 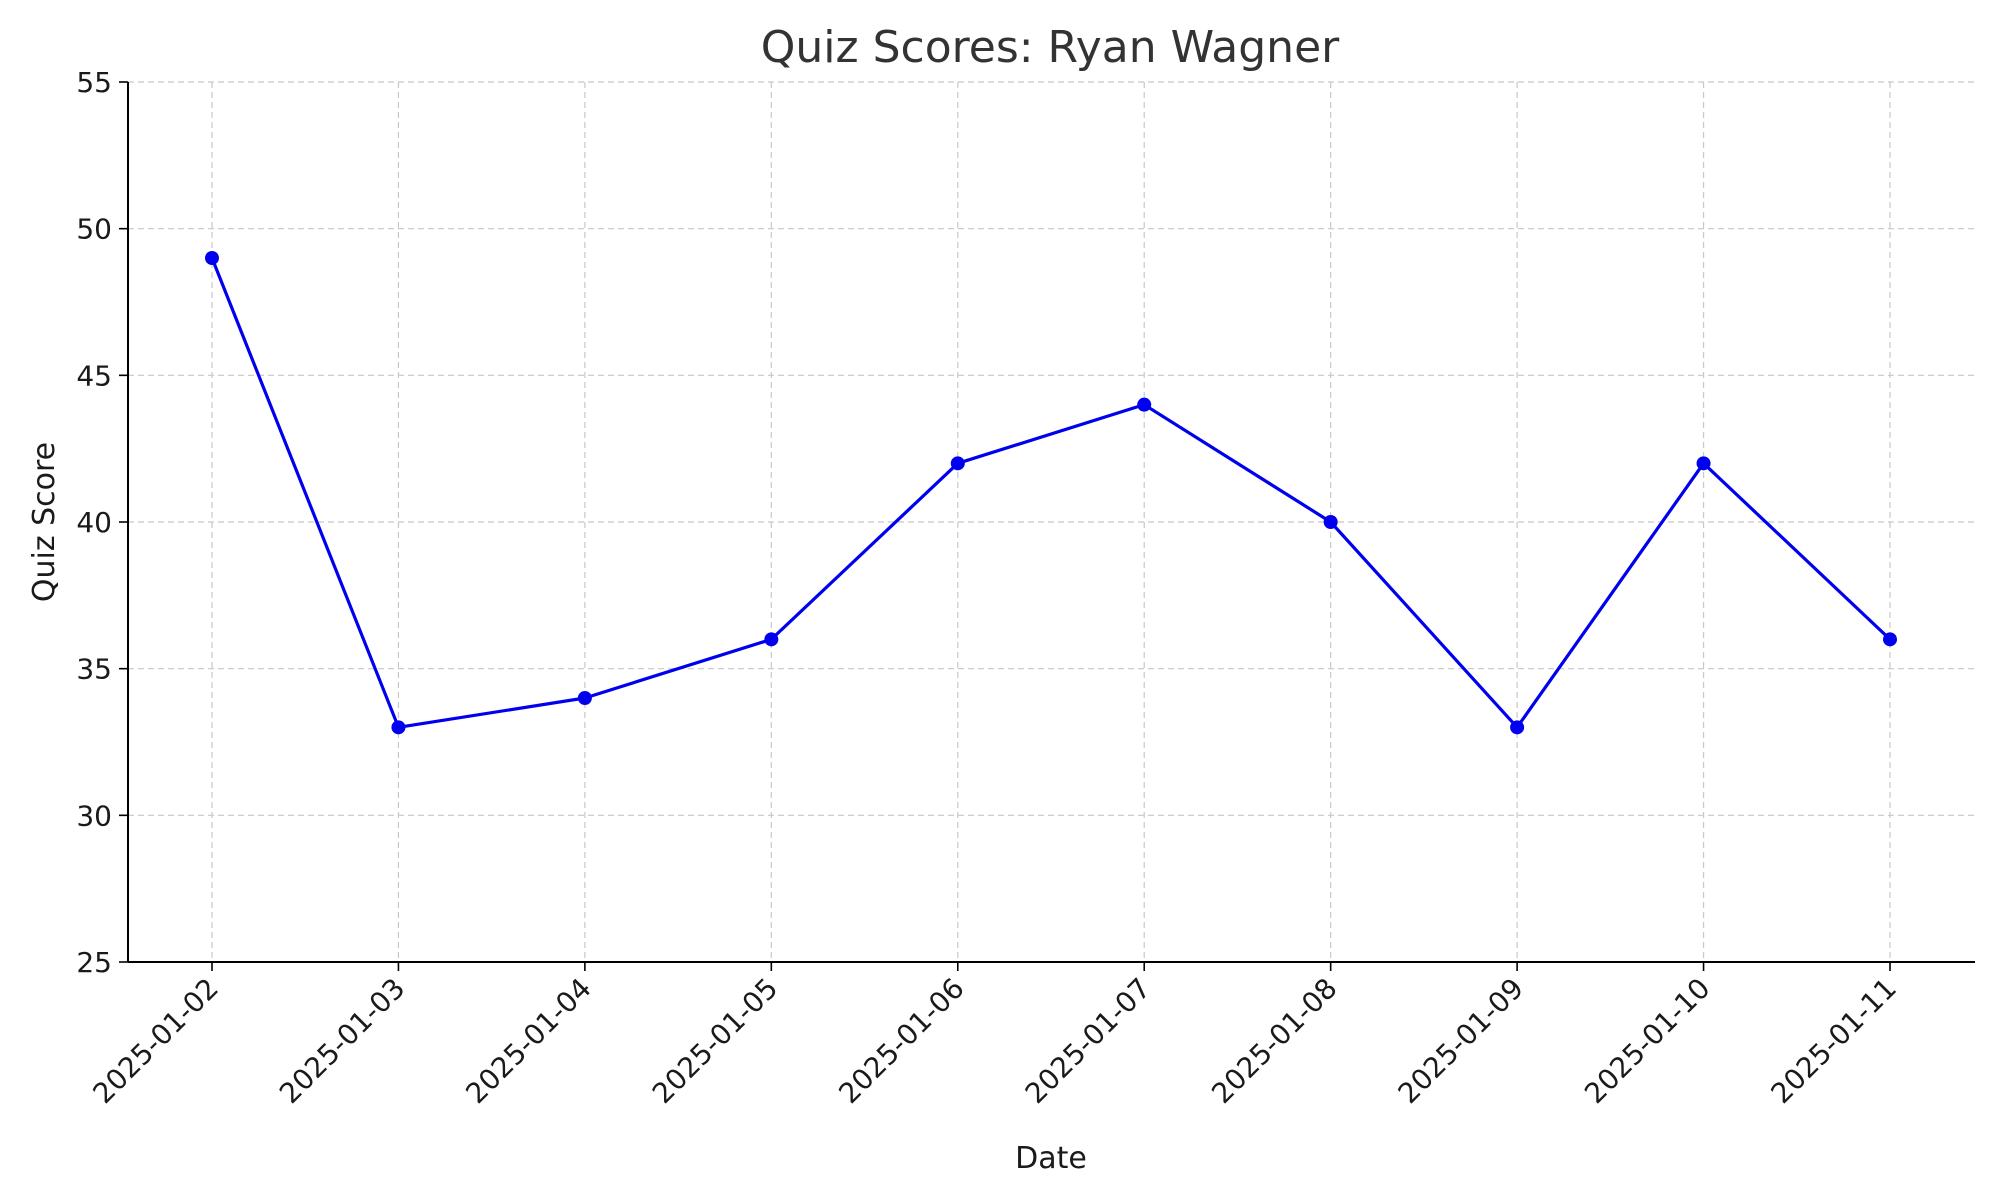 What do you see at coordinates (1088, 1041) in the screenshot?
I see `x-tick-label: 2025-01-07` at bounding box center [1088, 1041].